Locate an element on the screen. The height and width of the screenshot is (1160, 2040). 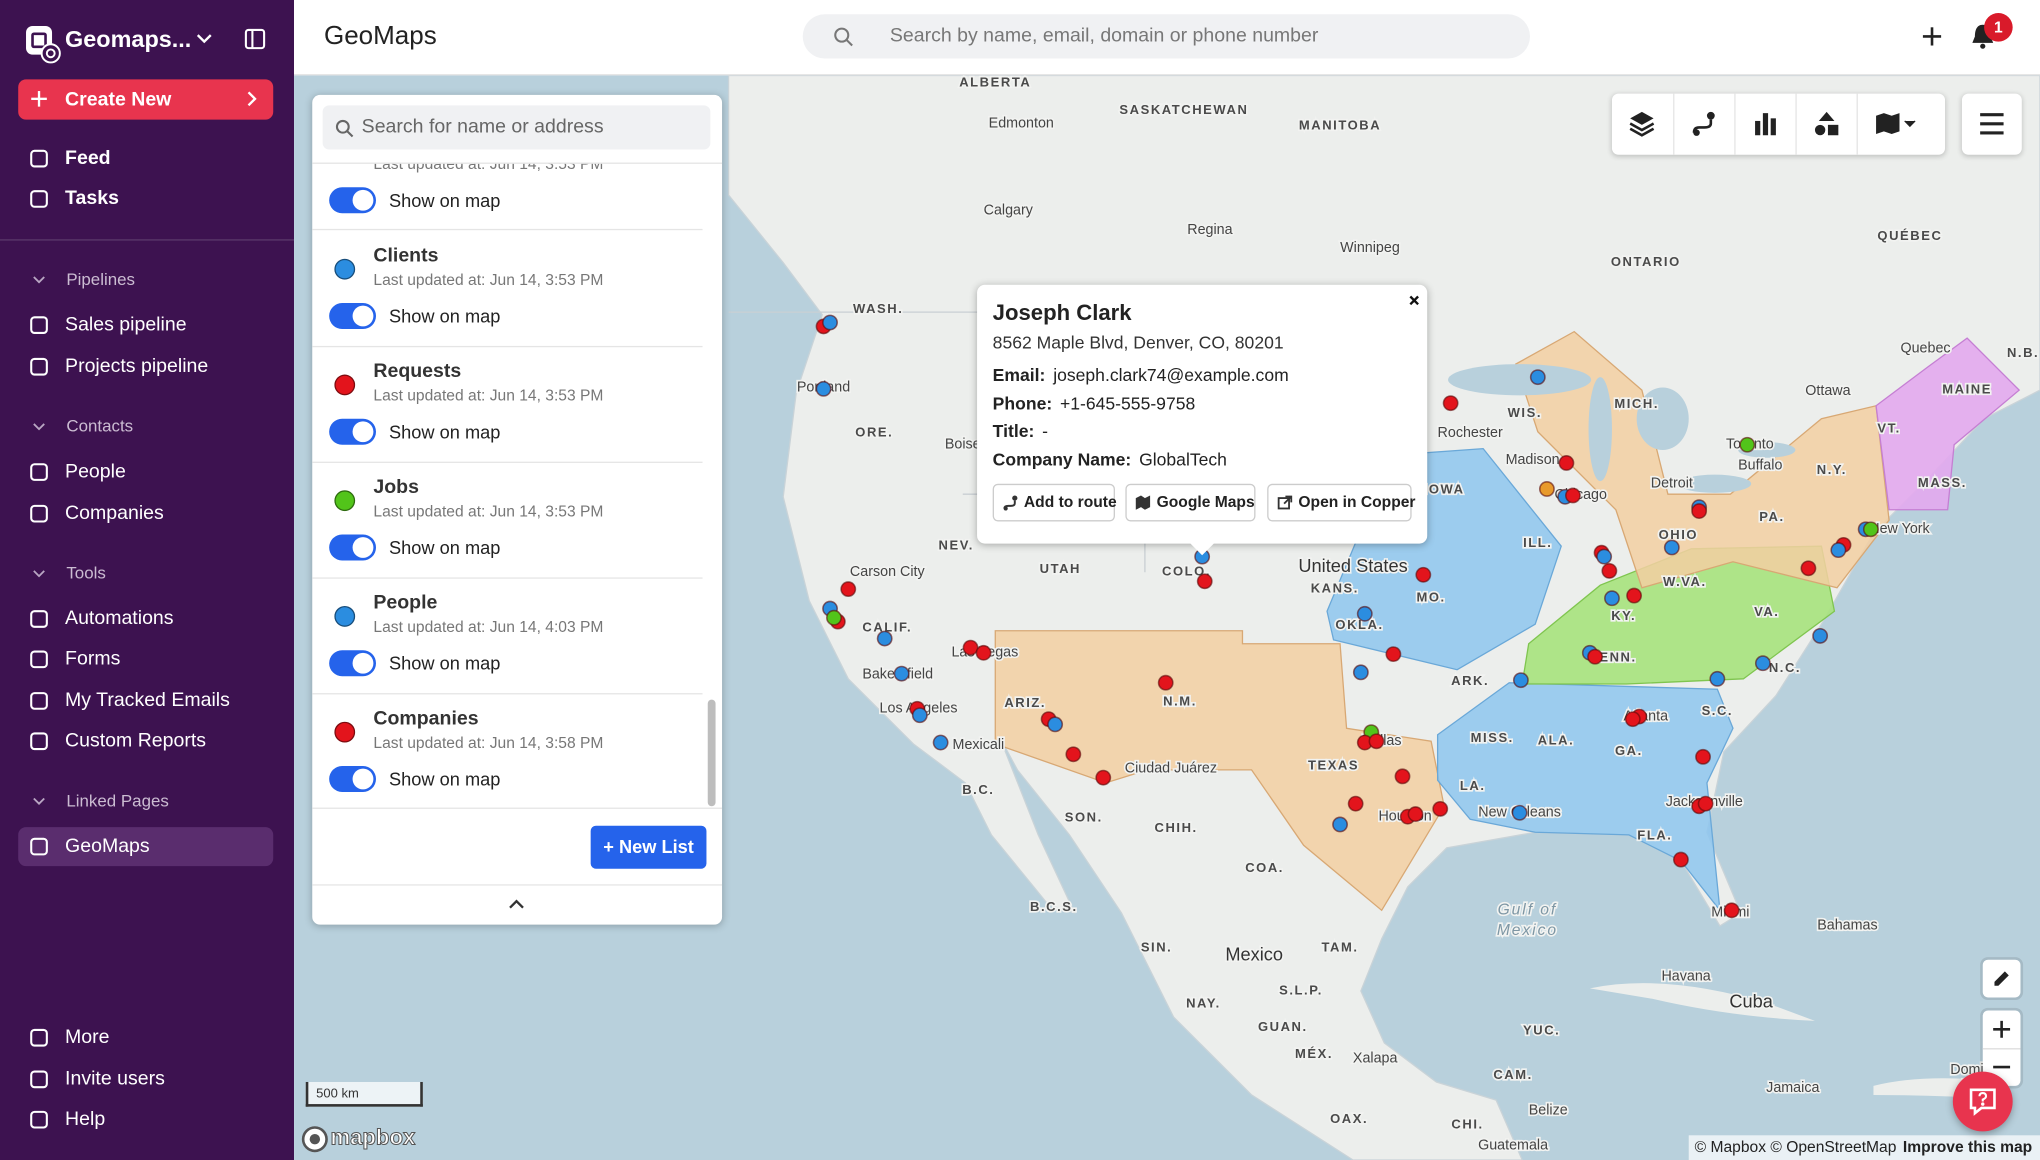
map-label: ONTARIO is located at coordinates (1646, 261).